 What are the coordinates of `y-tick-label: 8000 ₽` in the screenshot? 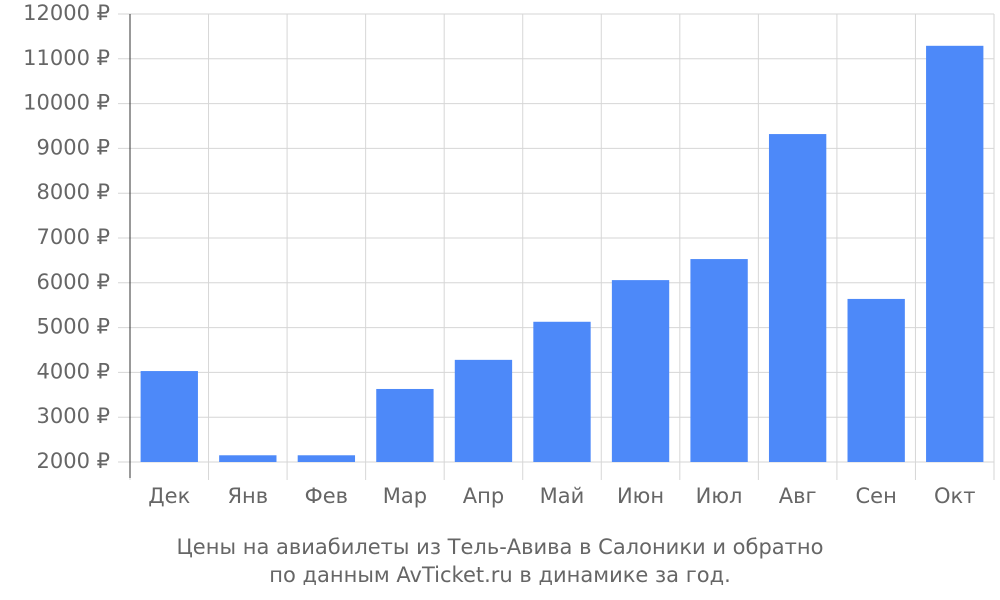 It's located at (73, 192).